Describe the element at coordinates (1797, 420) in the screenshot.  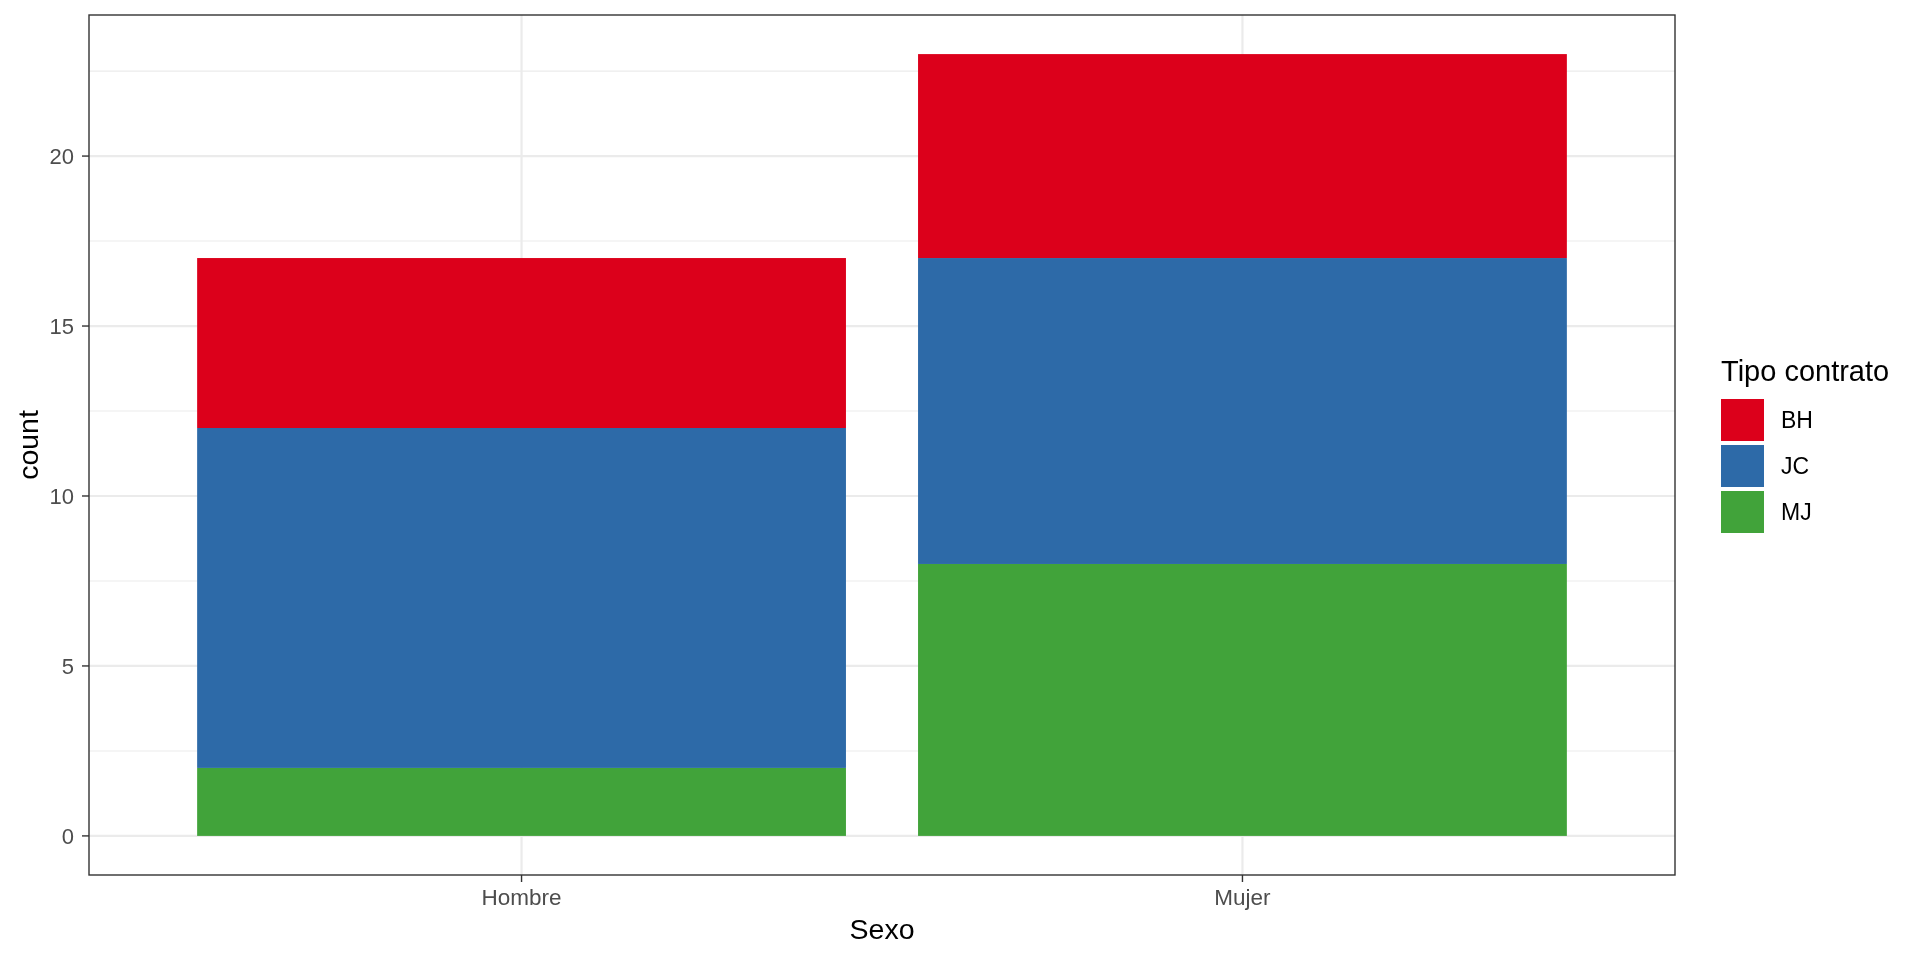
I see `legend-label: BH` at that location.